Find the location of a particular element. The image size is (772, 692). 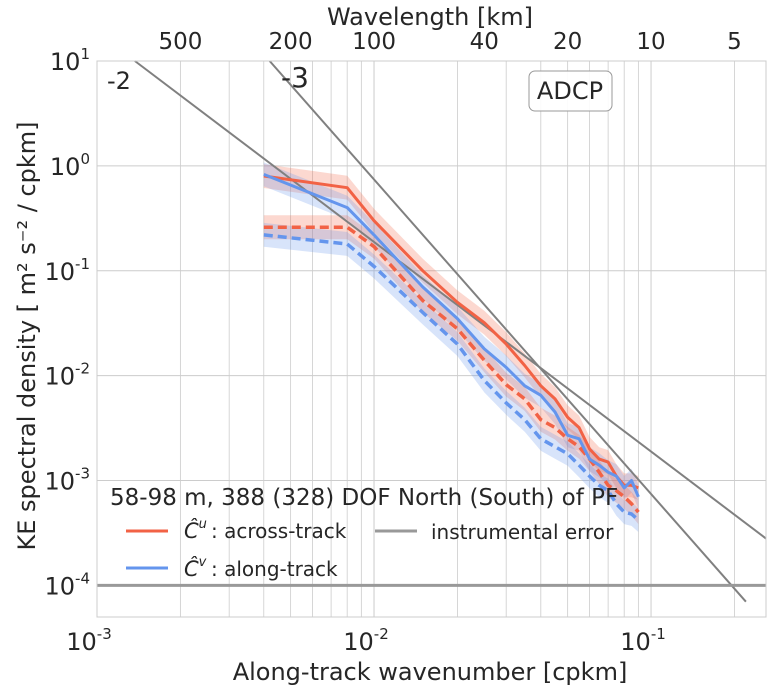

x-tick-label: 10⁻² is located at coordinates (366, 640).